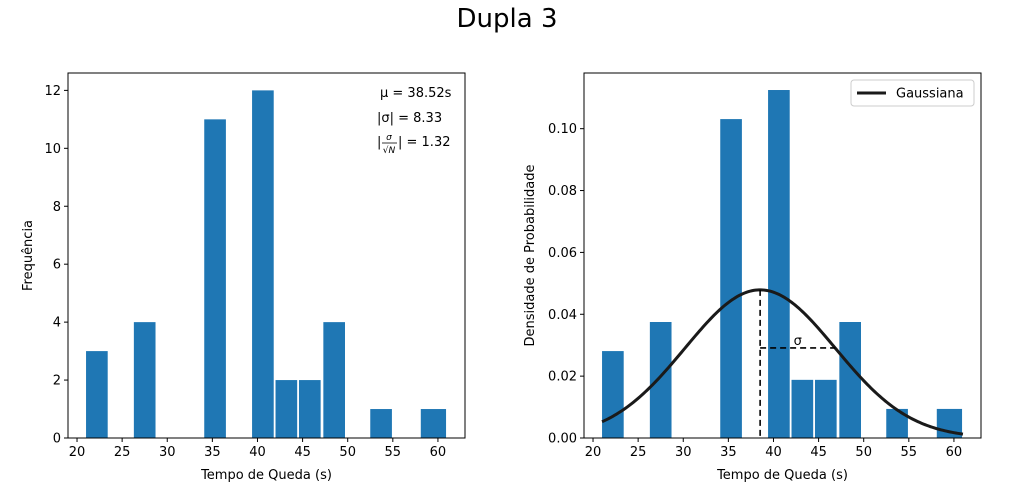 The image size is (1014, 487). I want to click on sem-annotation-bar: |, so click(379, 142).